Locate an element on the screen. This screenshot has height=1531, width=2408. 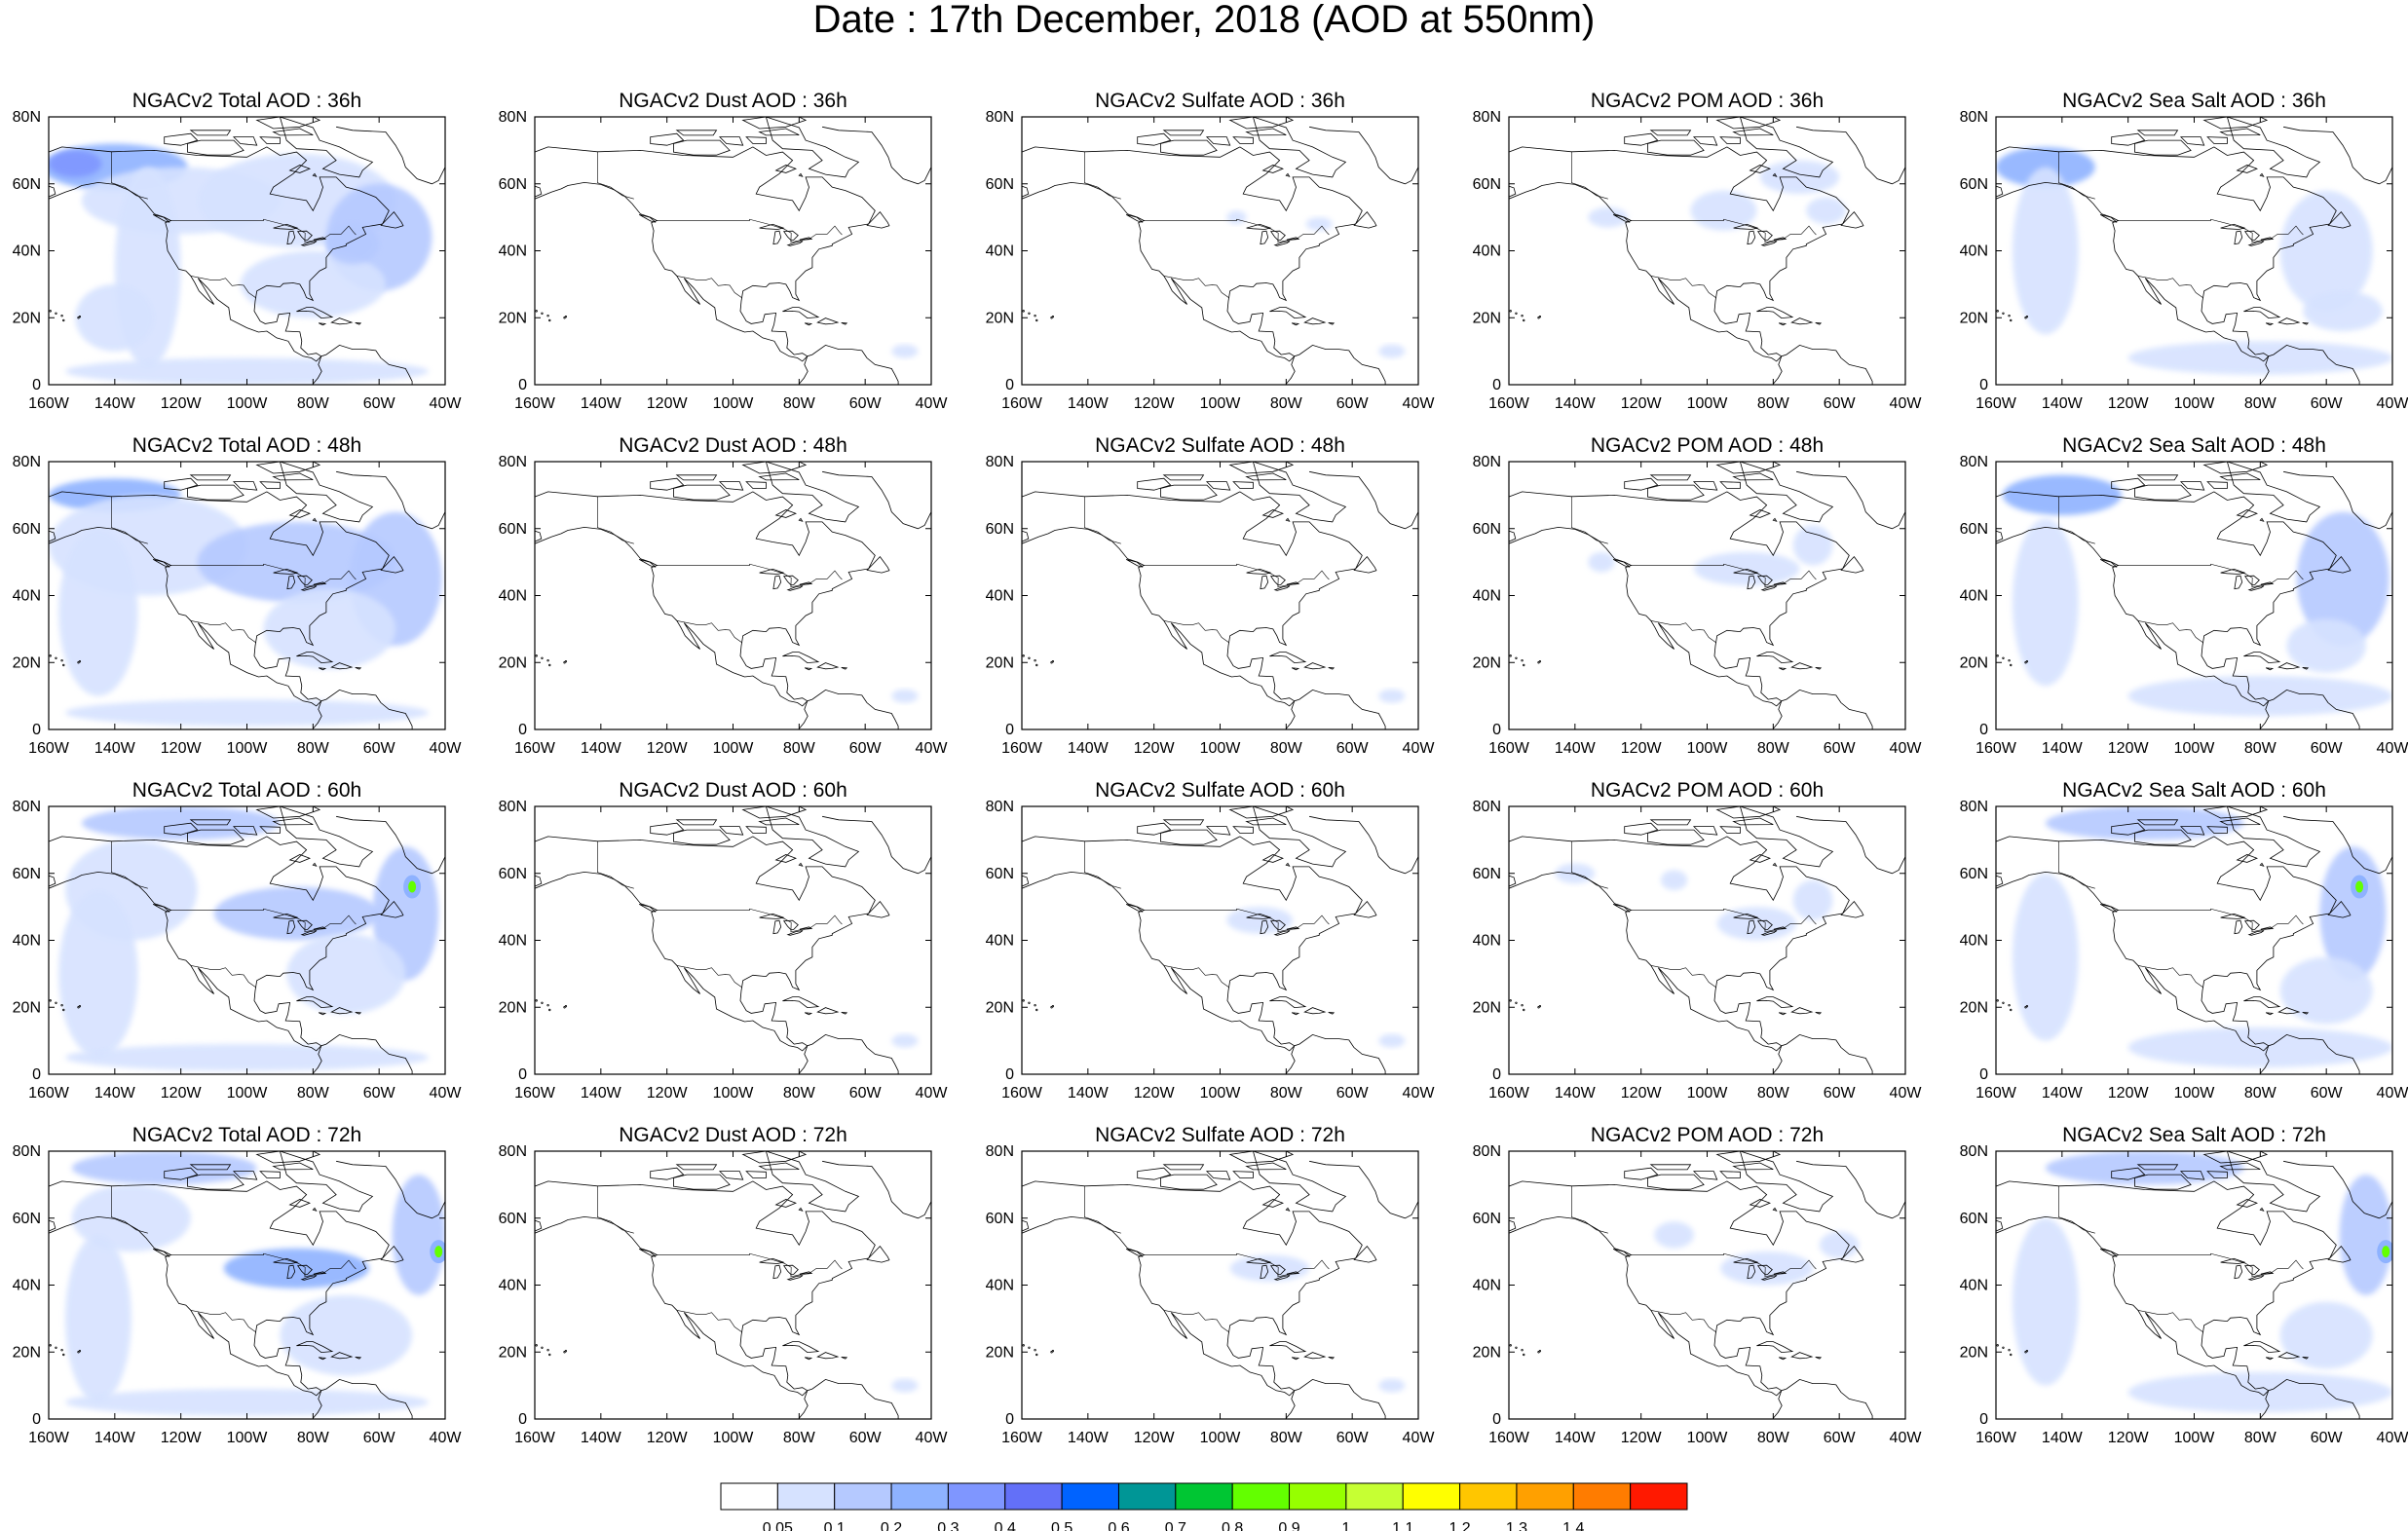
x-tick-label: 80W is located at coordinates (799, 1093).